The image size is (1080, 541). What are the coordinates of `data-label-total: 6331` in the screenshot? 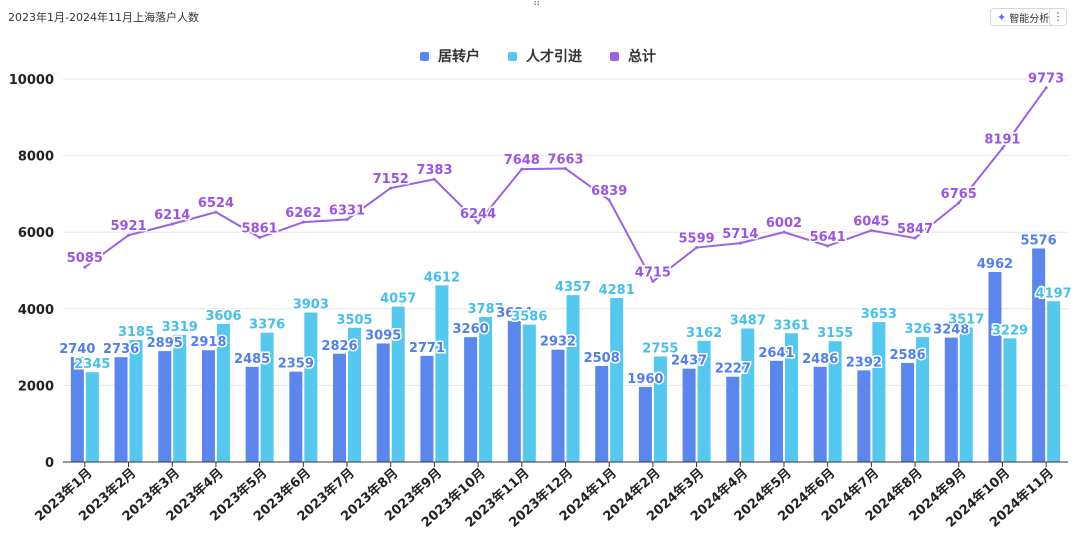 It's located at (347, 211).